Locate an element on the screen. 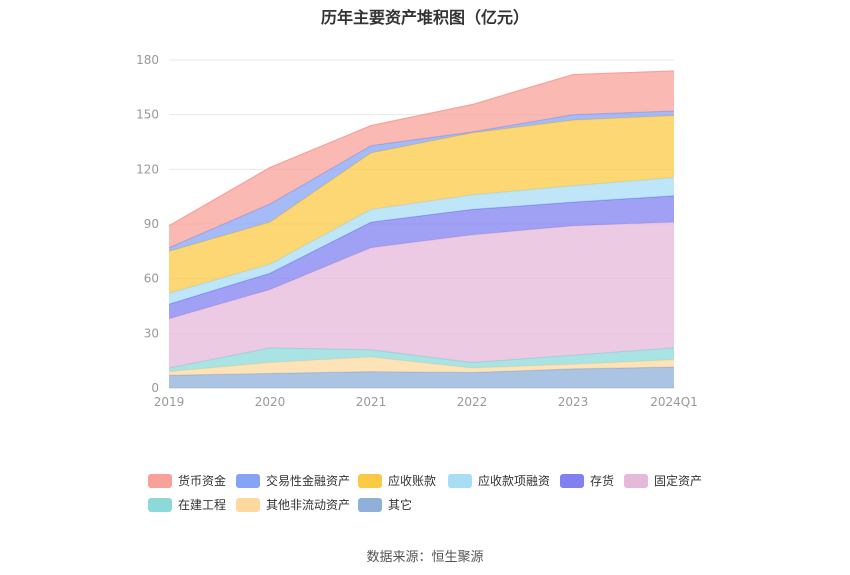 The height and width of the screenshot is (575, 850). x-tick-label: 2021 is located at coordinates (371, 402).